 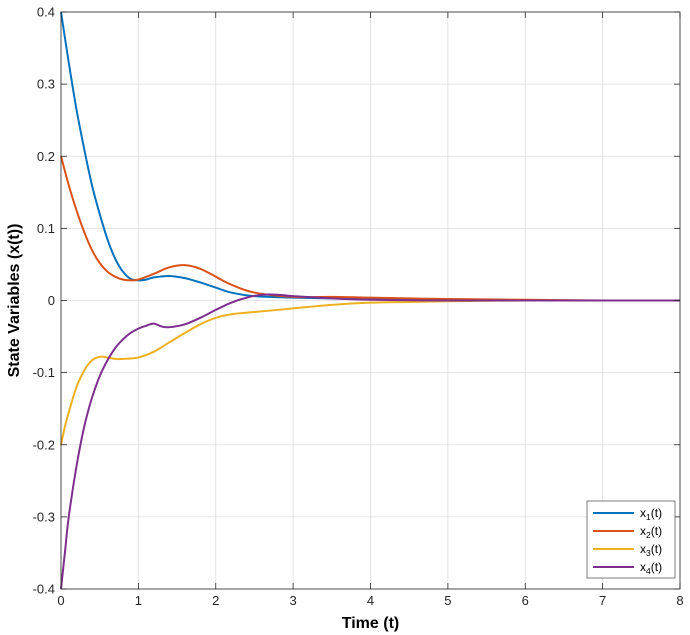 What do you see at coordinates (447, 600) in the screenshot?
I see `x-tick-label: 5` at bounding box center [447, 600].